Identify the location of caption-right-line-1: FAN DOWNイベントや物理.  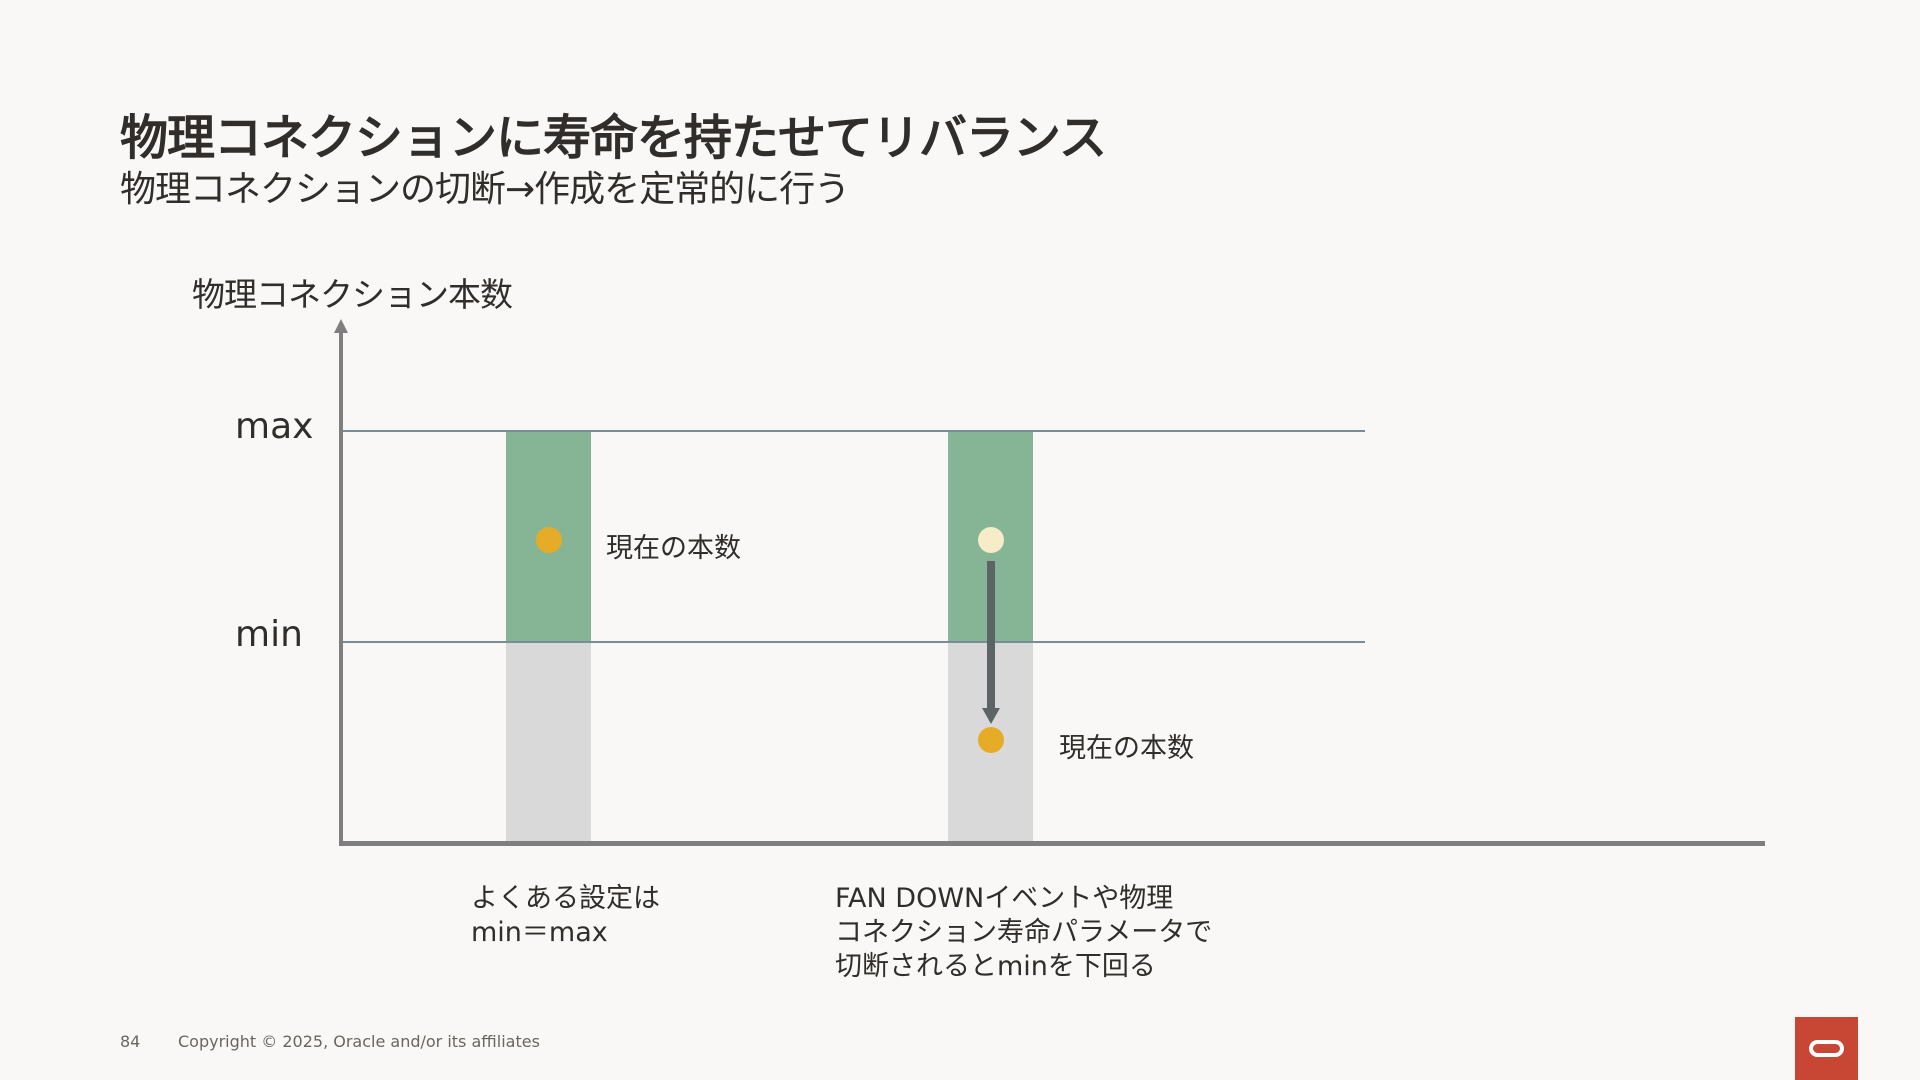
(1004, 898).